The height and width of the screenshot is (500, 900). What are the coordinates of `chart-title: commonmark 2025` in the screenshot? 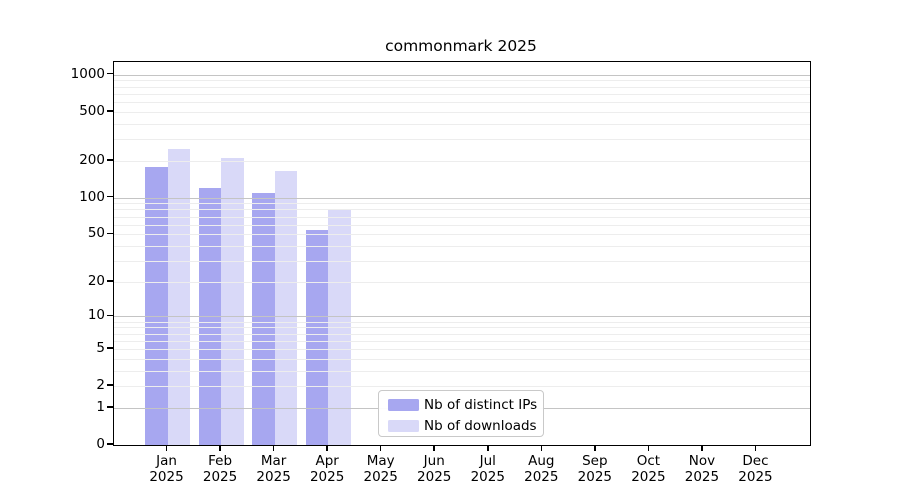 It's located at (461, 46).